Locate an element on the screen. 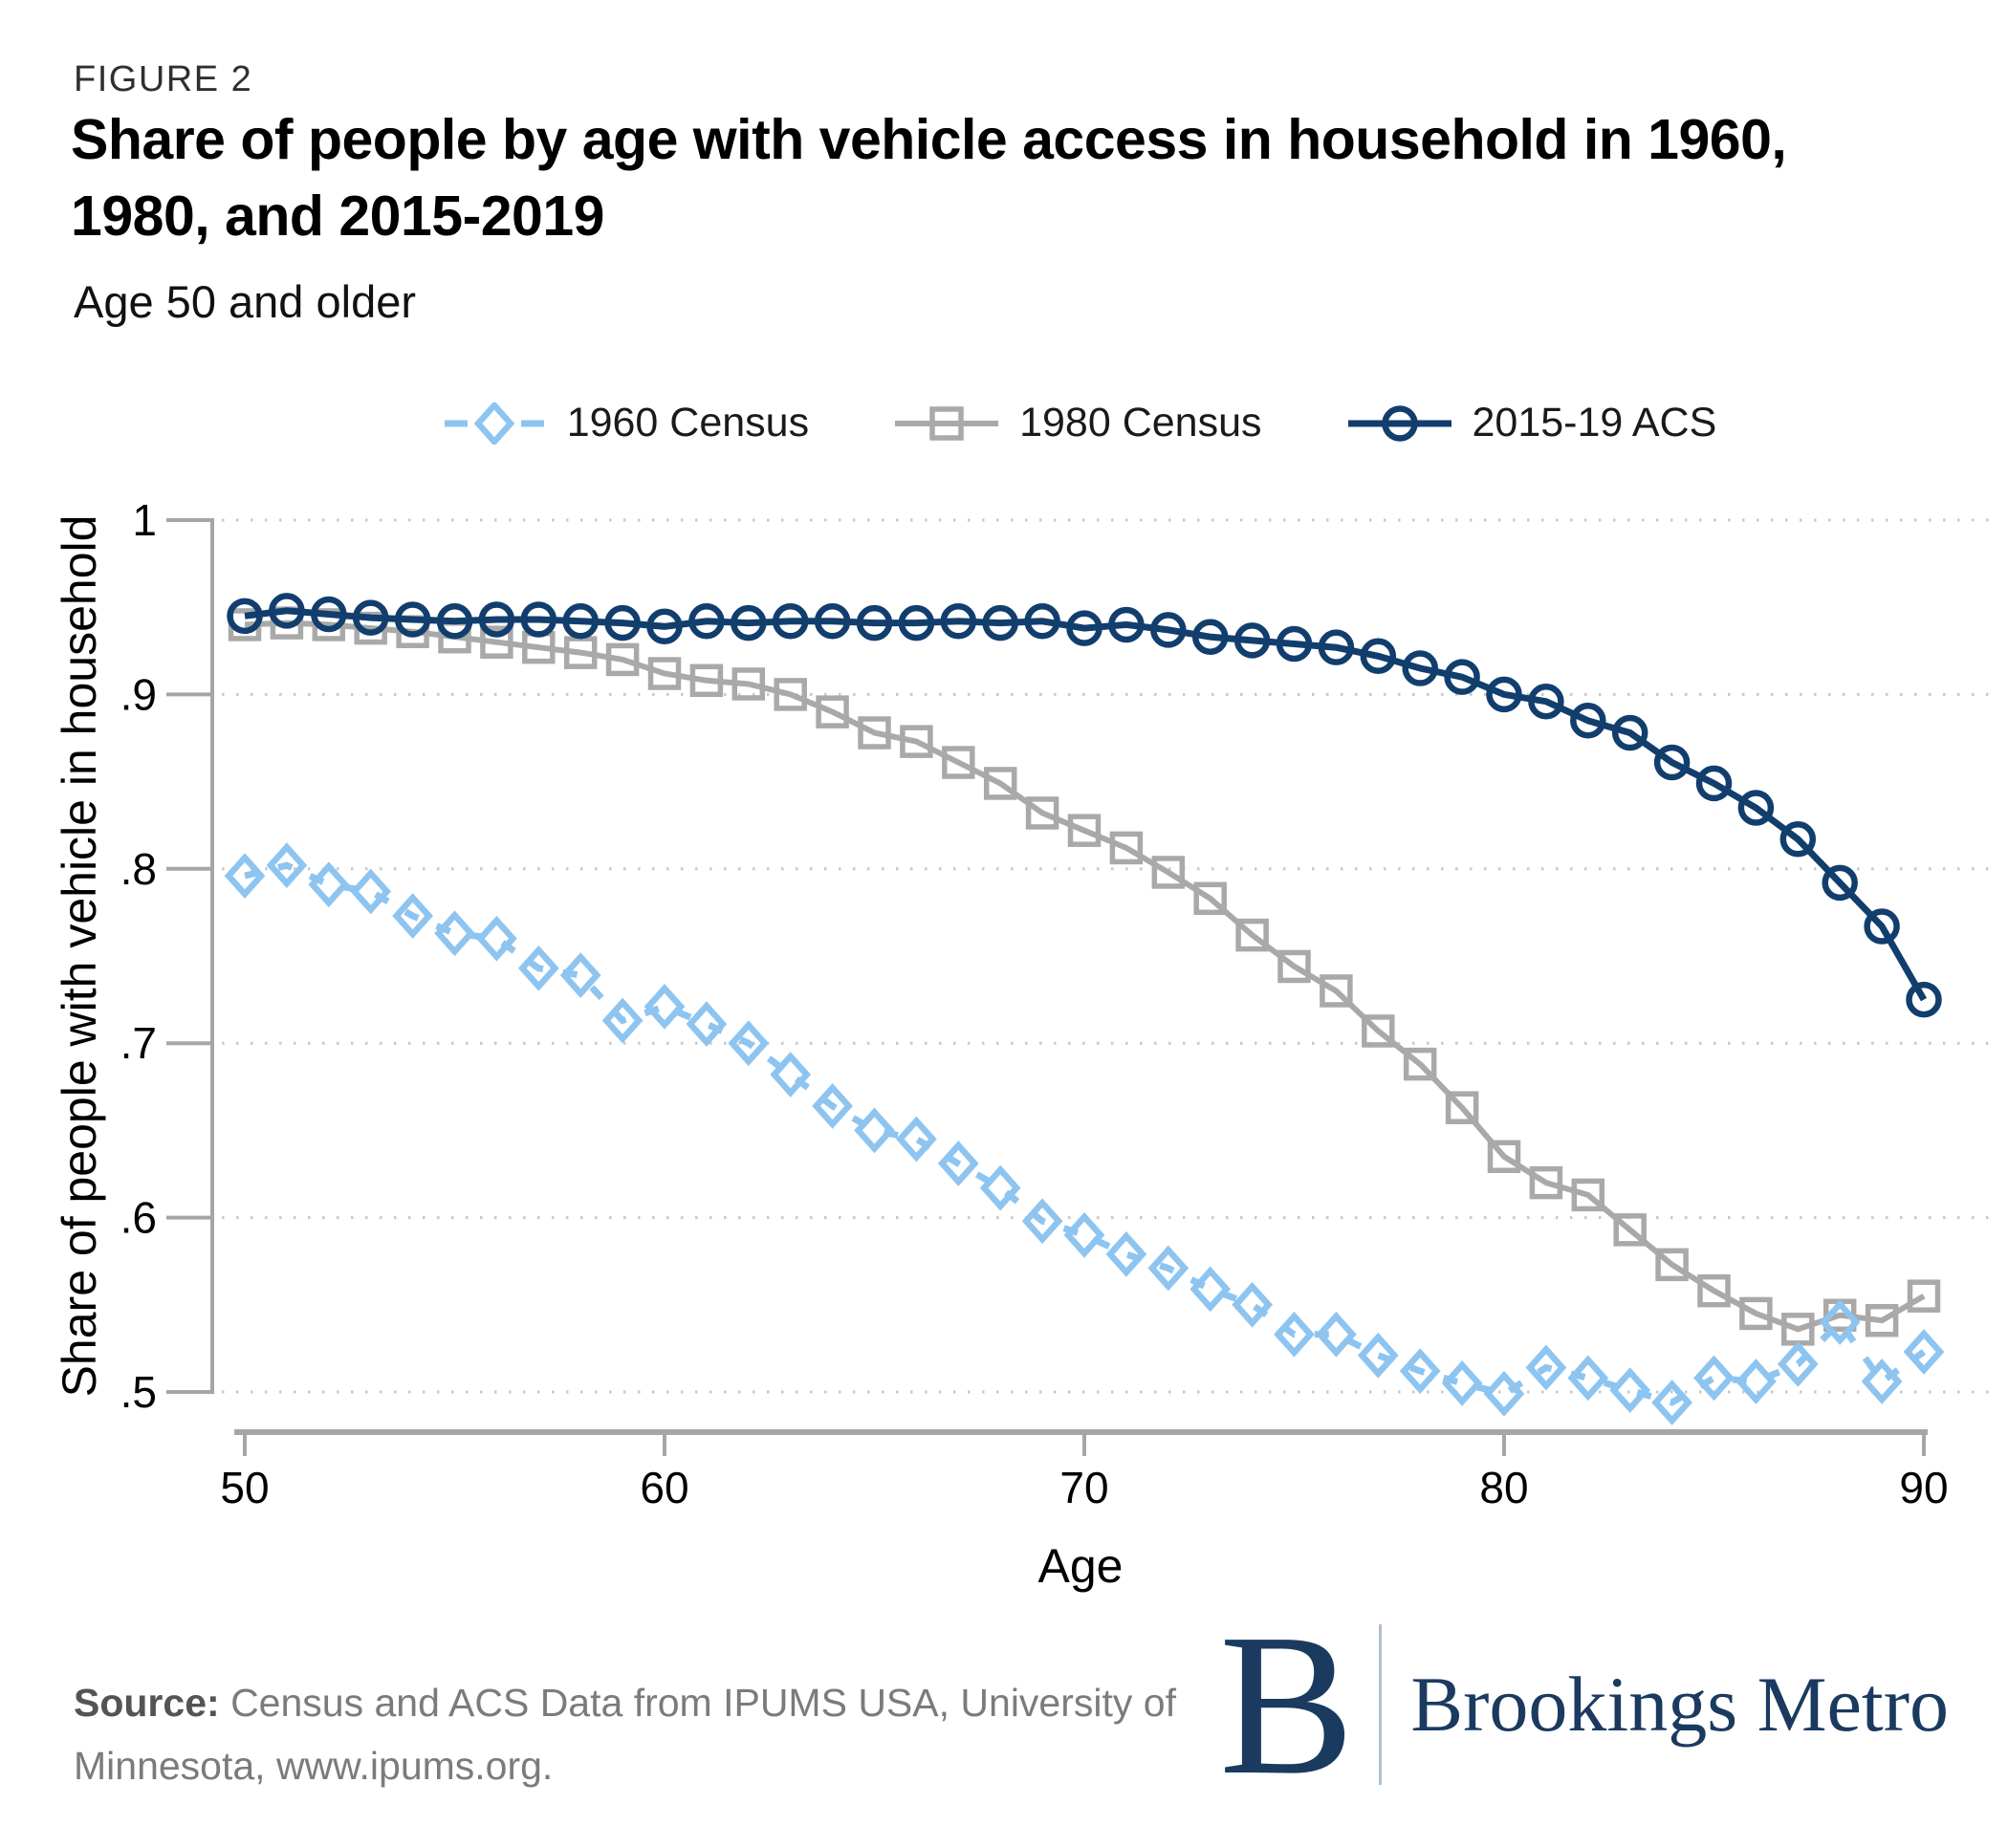 Image resolution: width=2008 pixels, height=1848 pixels. source-text-line-2: Minnesota, www.ipums.org. is located at coordinates (314, 1766).